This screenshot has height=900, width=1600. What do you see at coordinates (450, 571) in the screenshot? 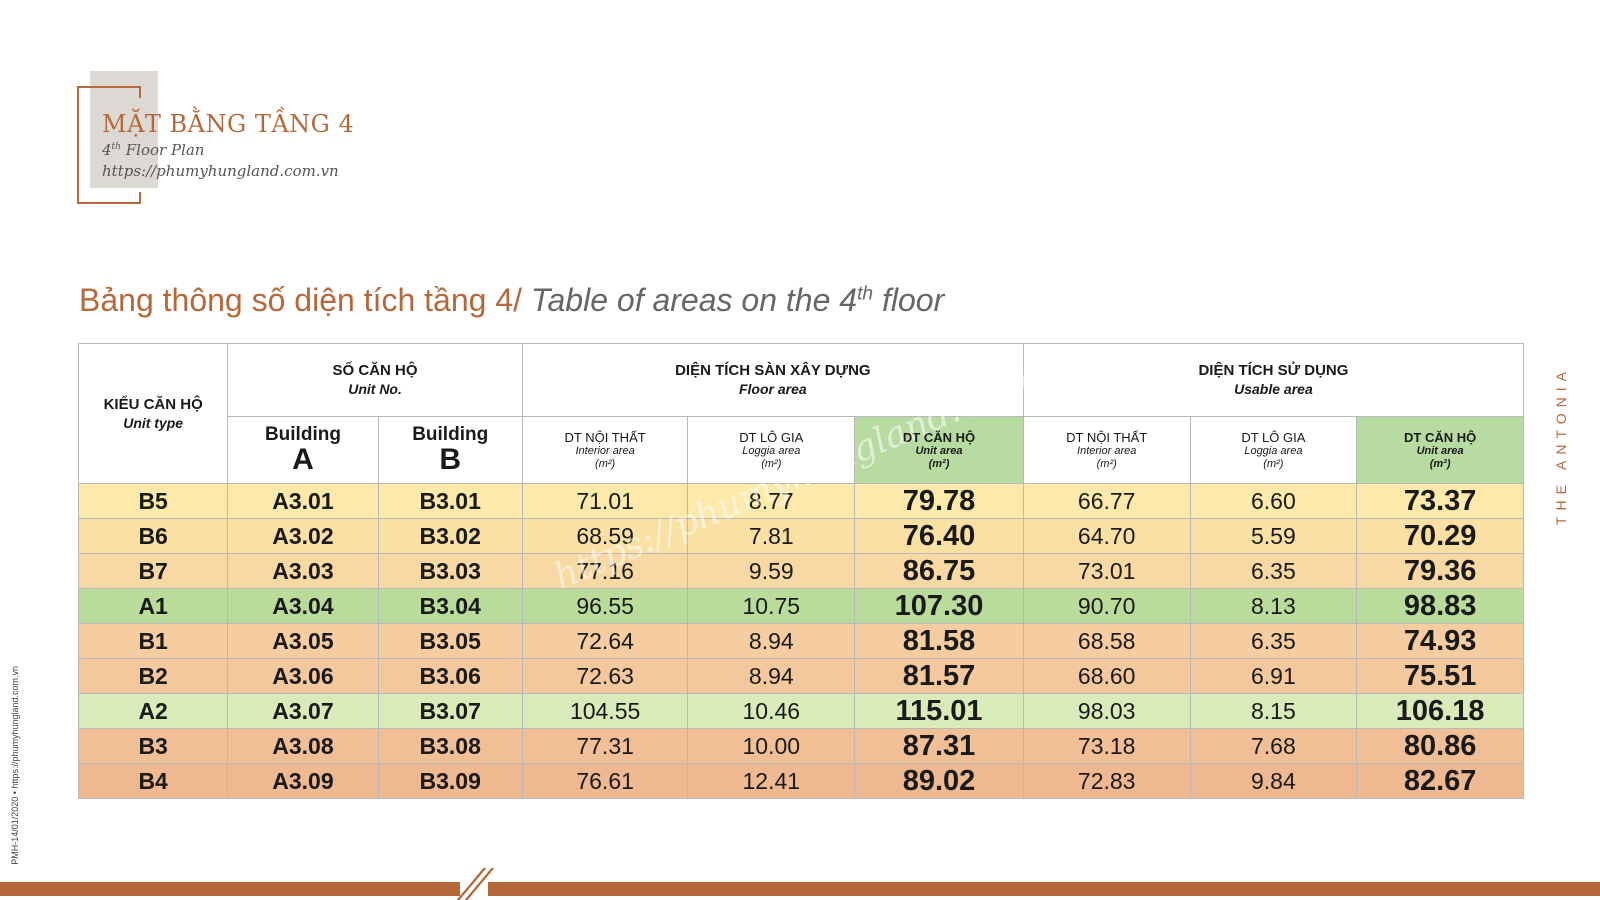
I see `unit-no-b-cell: B3.03` at bounding box center [450, 571].